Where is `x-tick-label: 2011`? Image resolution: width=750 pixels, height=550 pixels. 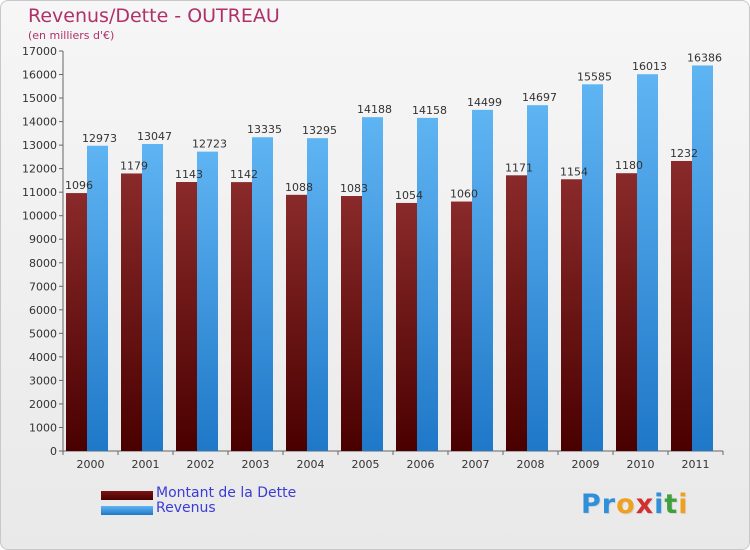 x-tick-label: 2011 is located at coordinates (696, 464).